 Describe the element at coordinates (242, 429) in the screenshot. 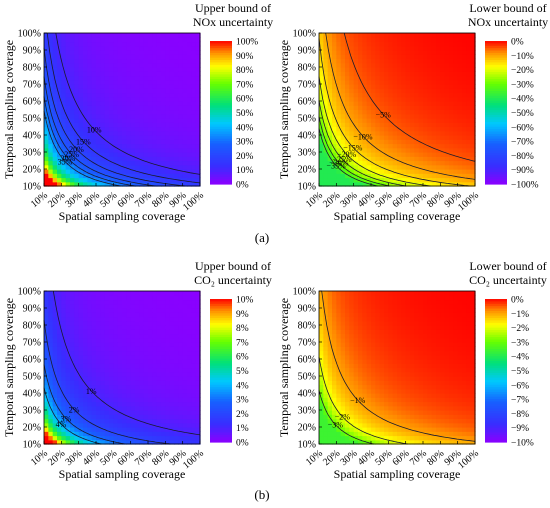

I see `colorbar-tick-label: 1%` at that location.